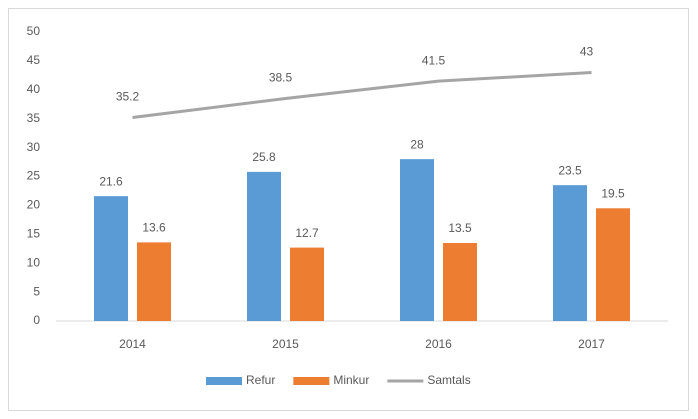 This screenshot has height=419, width=698. I want to click on line, so click(362, 95).